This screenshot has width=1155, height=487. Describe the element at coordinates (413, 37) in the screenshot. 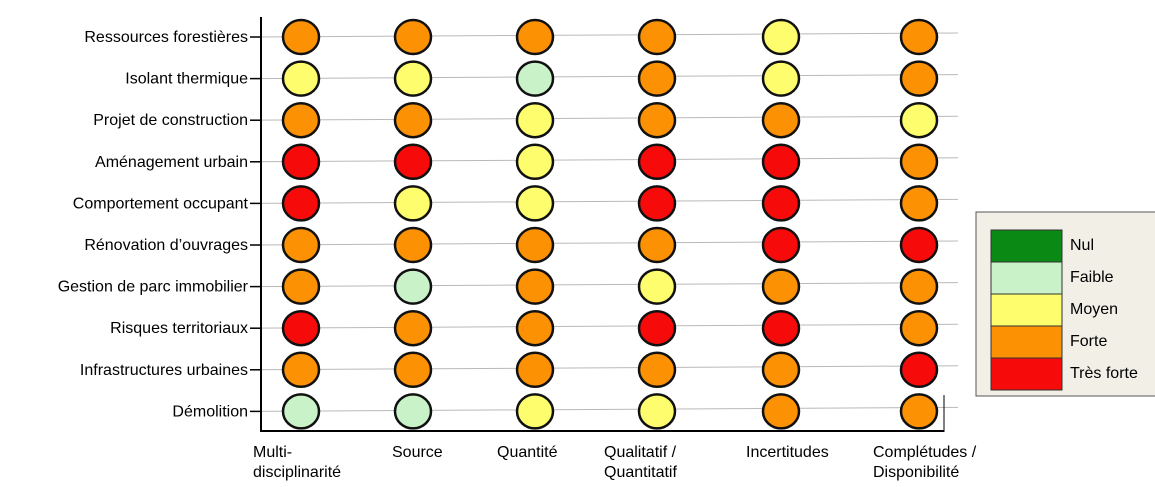

I see `cell-ressources-forestieres-source-forte` at that location.